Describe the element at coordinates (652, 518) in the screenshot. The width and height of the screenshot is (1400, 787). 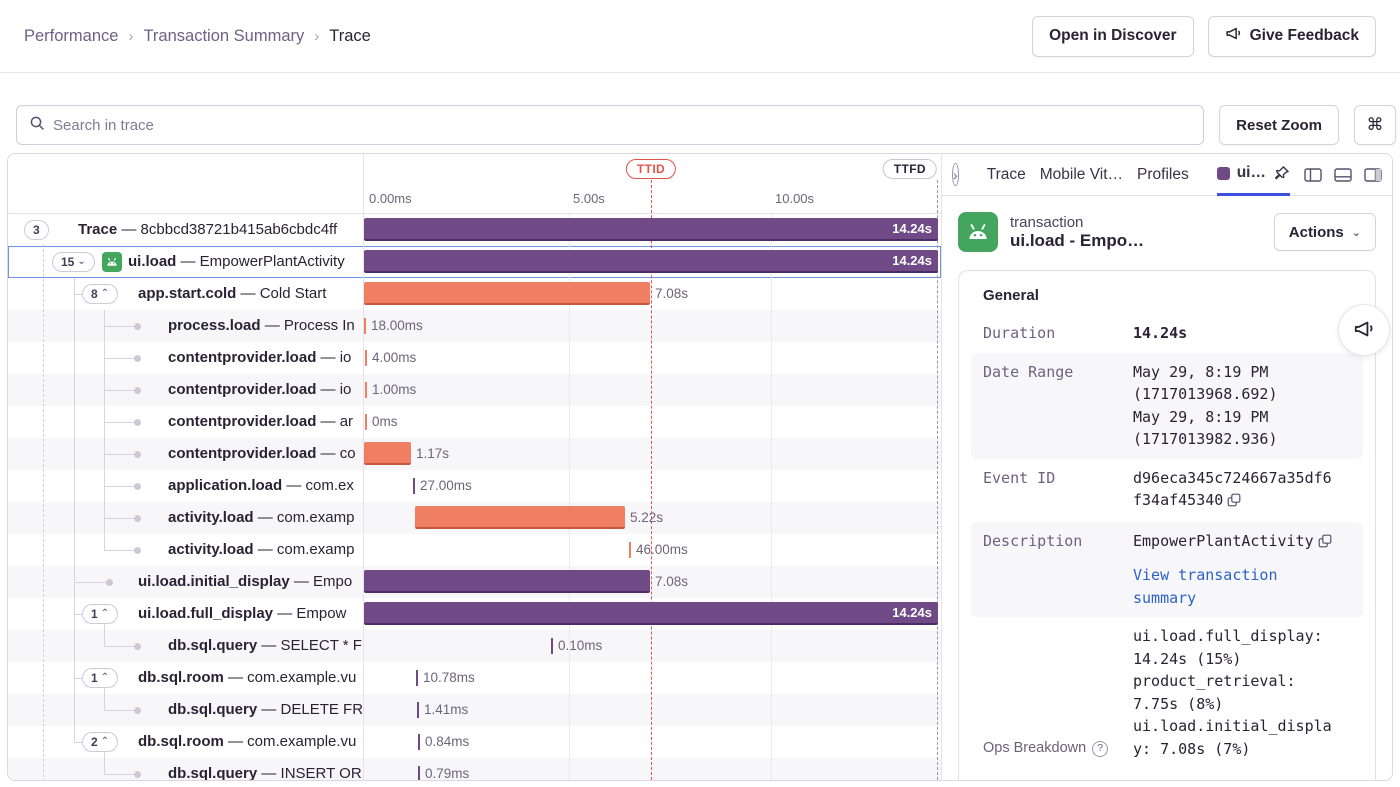
I see `span-bar-cell: 5.22s` at that location.